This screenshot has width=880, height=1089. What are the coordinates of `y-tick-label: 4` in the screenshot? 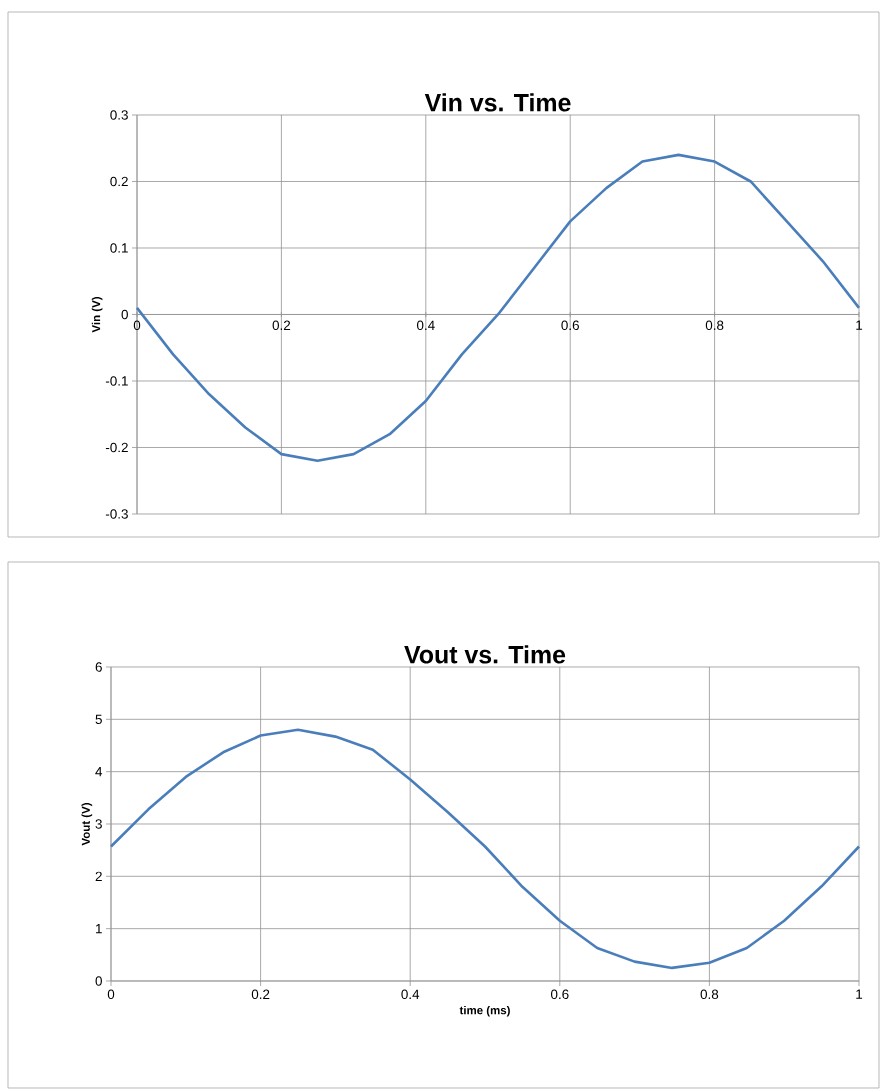 It's located at (99, 772).